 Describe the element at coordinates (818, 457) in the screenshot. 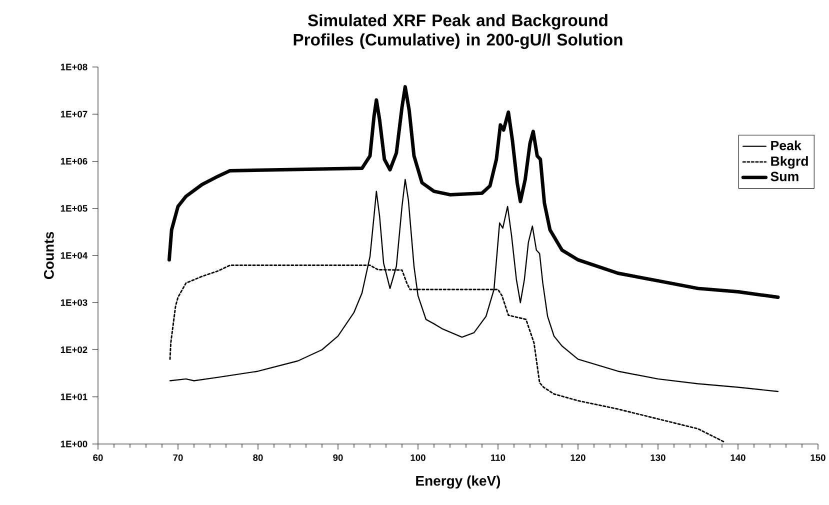

I see `x-tick-label: 150` at that location.